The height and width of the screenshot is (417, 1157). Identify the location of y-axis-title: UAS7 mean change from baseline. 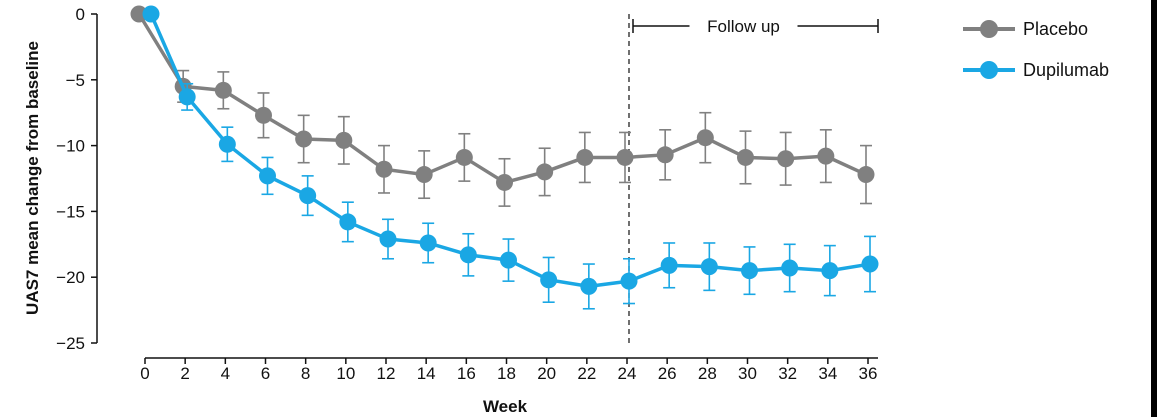
(32, 178).